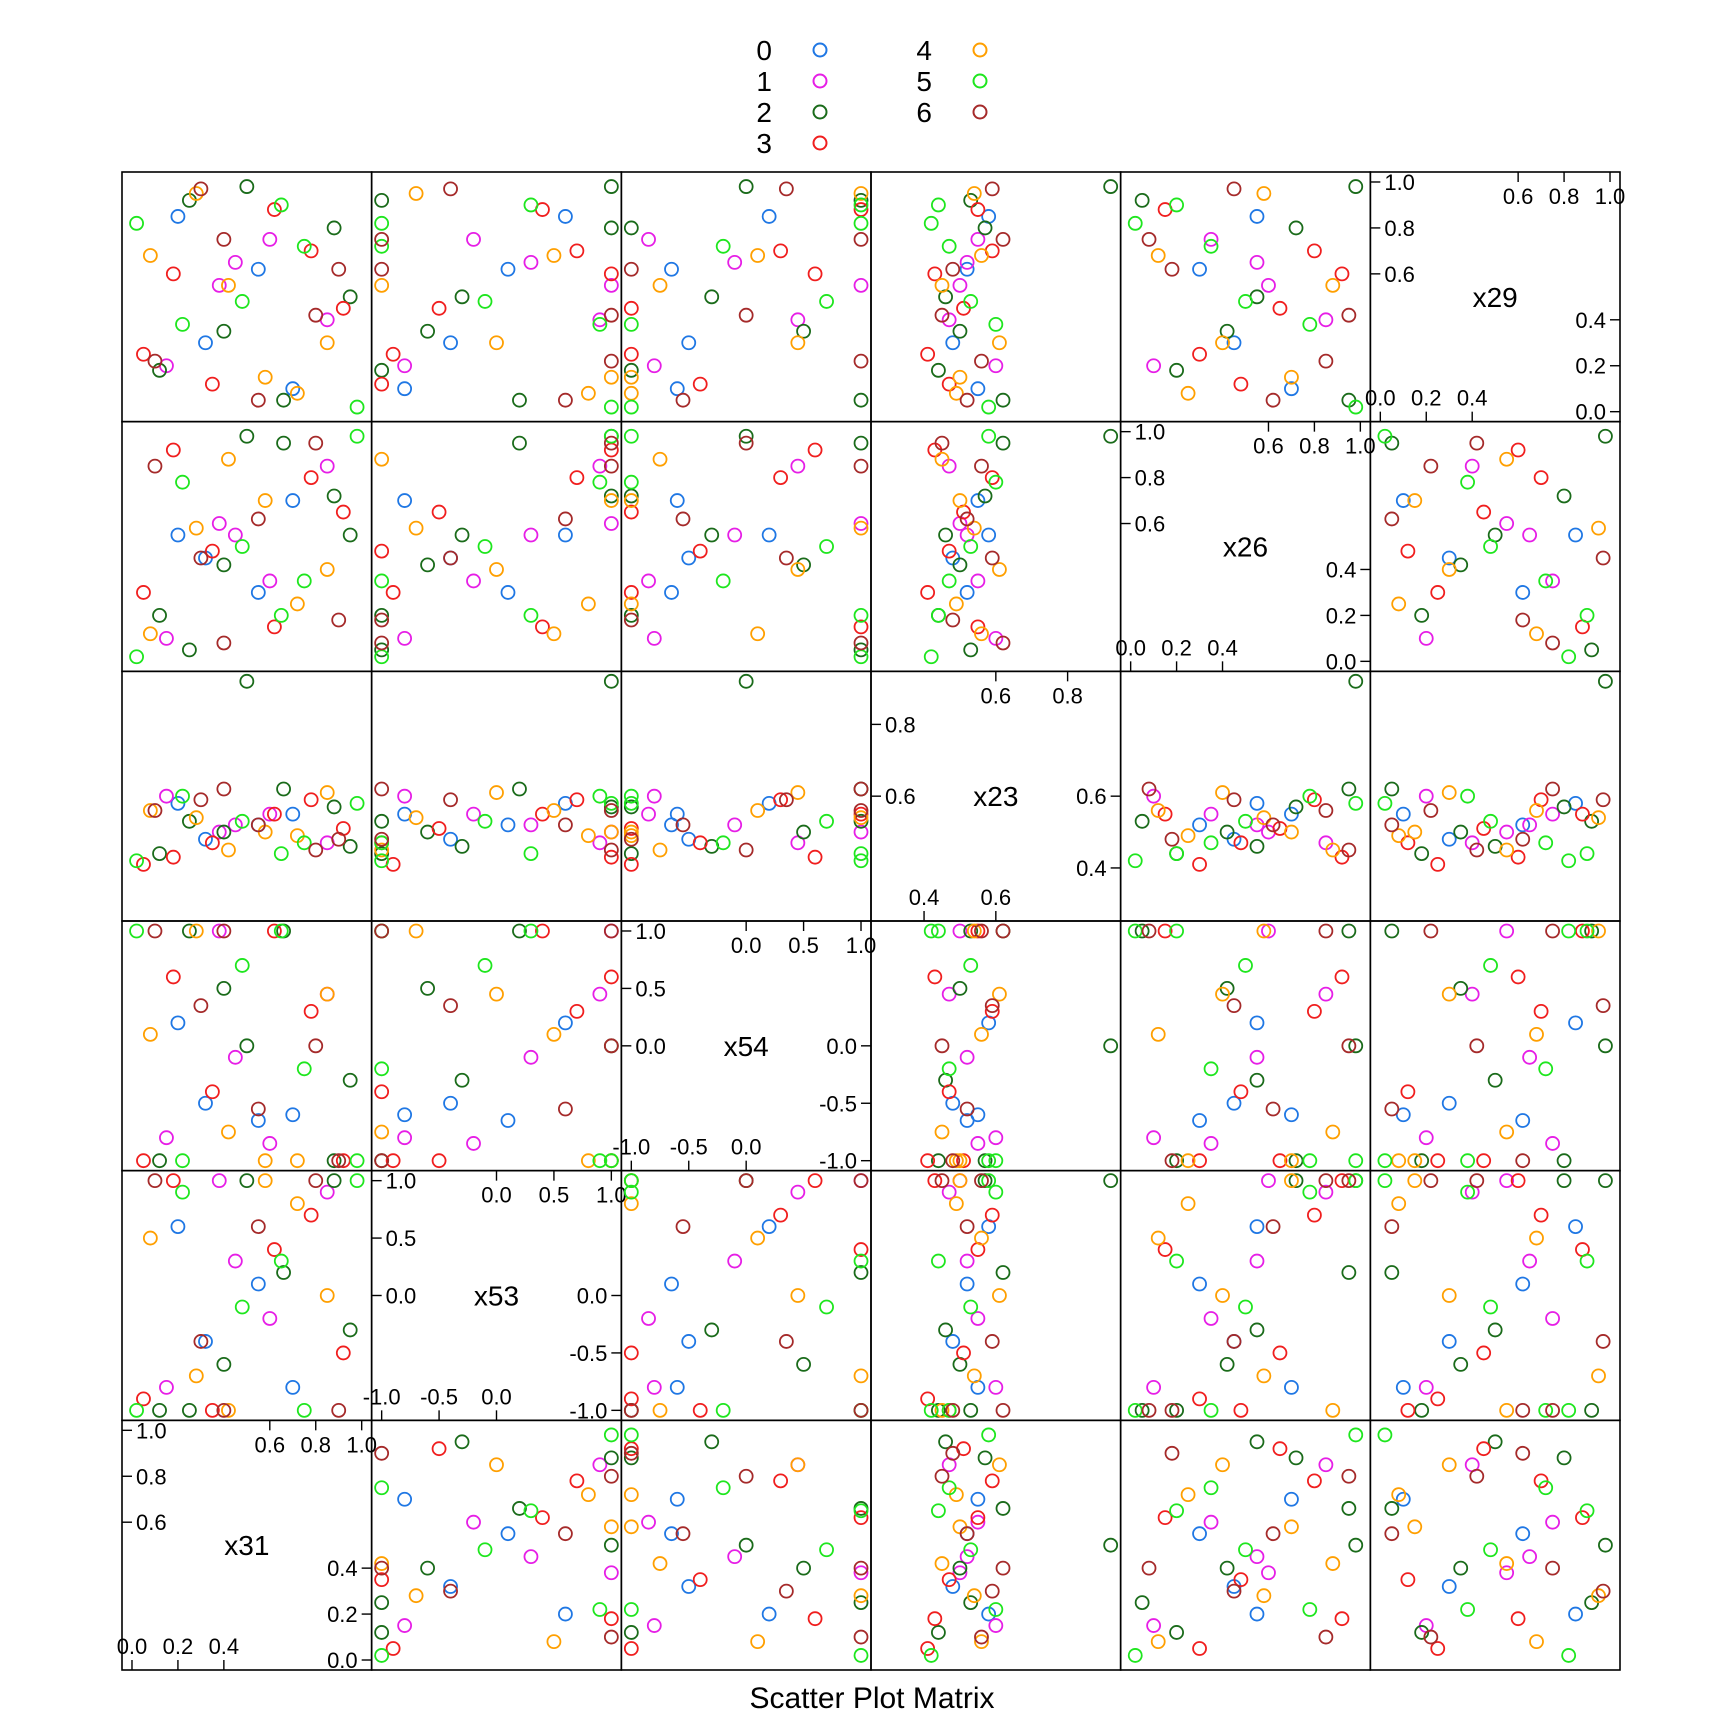 The width and height of the screenshot is (1728, 1728). I want to click on tick-label: 0.6, so click(1399, 274).